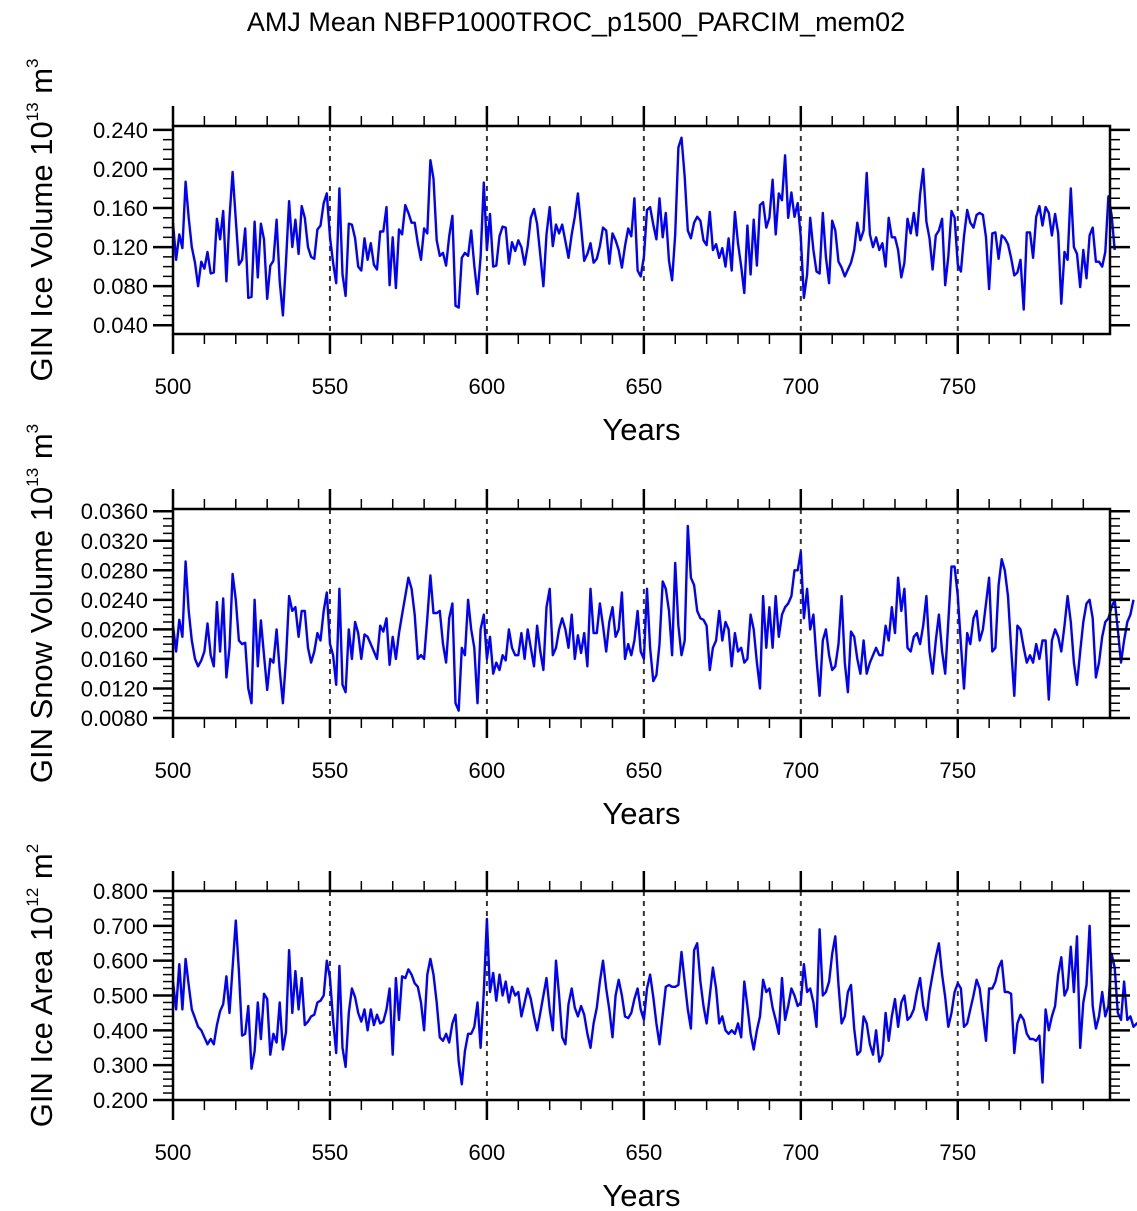 The image size is (1137, 1211). I want to click on y-tick-label: 0.0160, so click(114, 659).